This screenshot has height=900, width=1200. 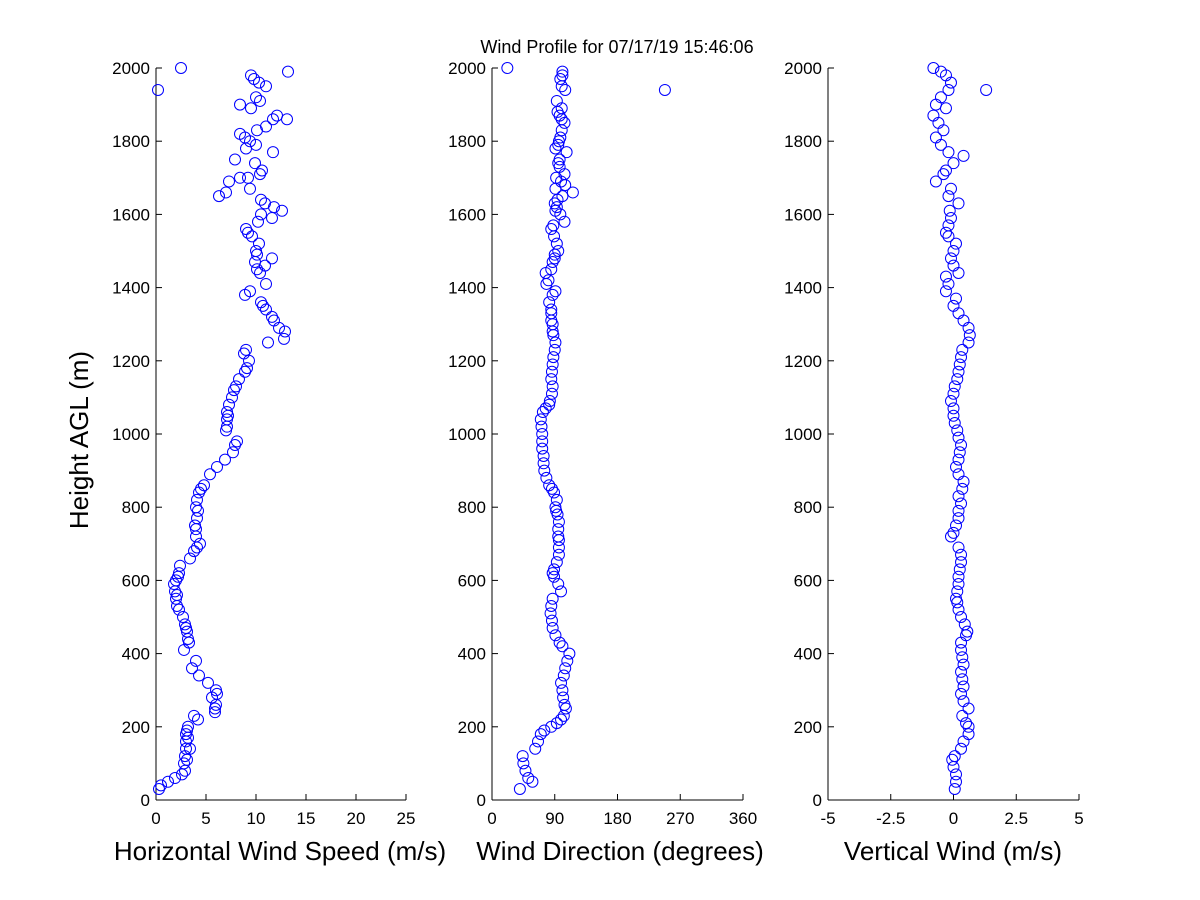 I want to click on x-tick-label: 5, so click(x=1078, y=818).